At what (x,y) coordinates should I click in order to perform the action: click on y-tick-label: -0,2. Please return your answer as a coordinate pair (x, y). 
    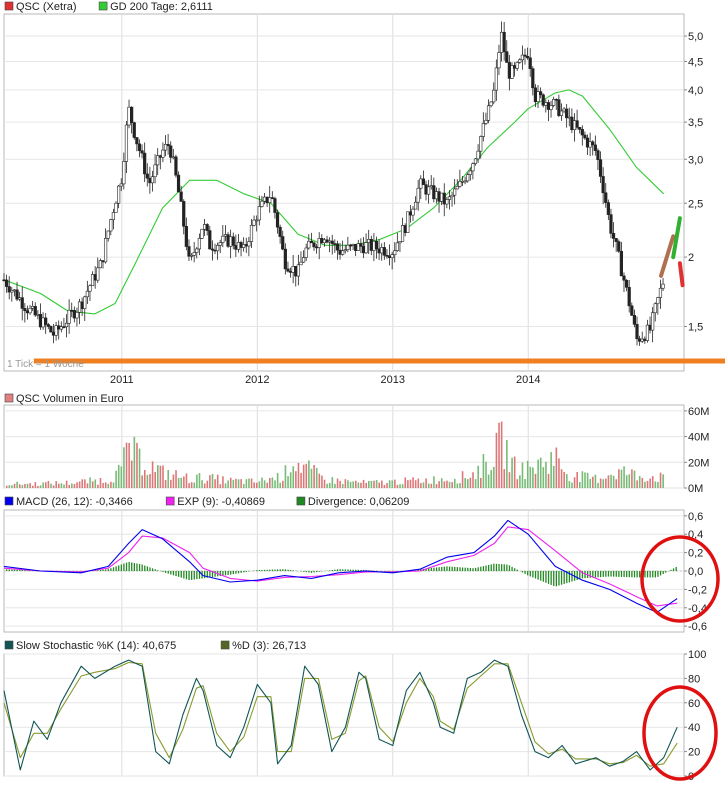
    Looking at the image, I should click on (697, 590).